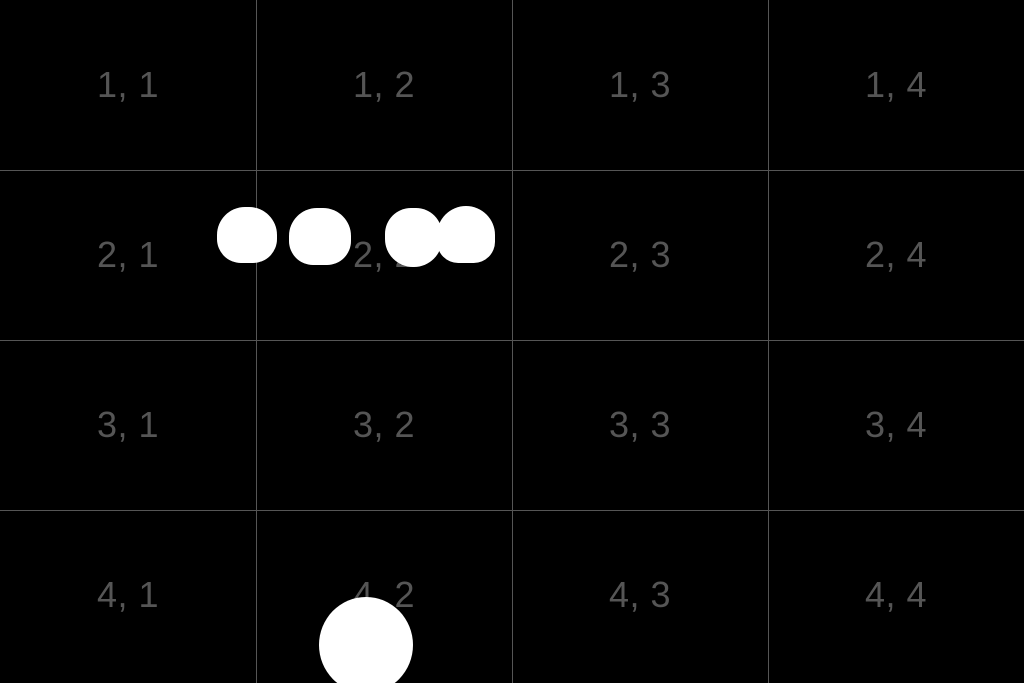 This screenshot has height=683, width=1024. I want to click on cell-1-4: 1, 4, so click(896, 84).